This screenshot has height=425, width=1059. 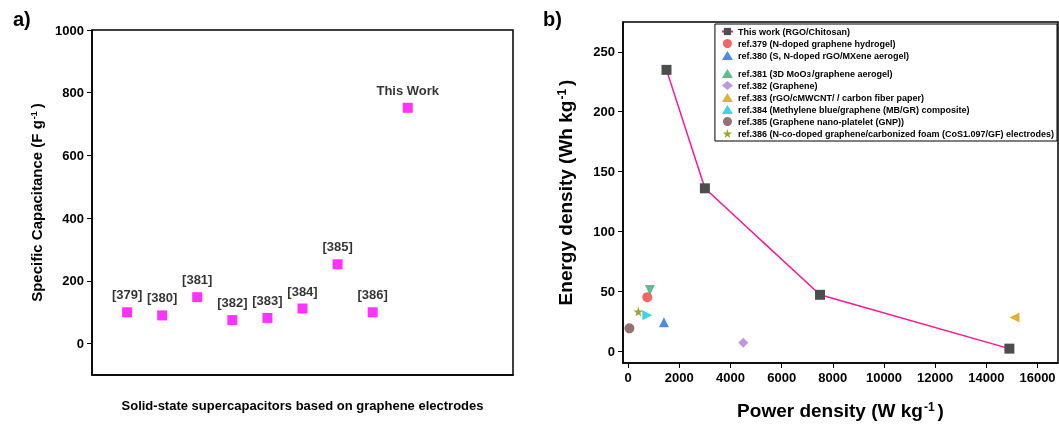 I want to click on legend-label: ref.383 (rGO/cMWCNT/ / carbon fiber paper), so click(x=830, y=97).